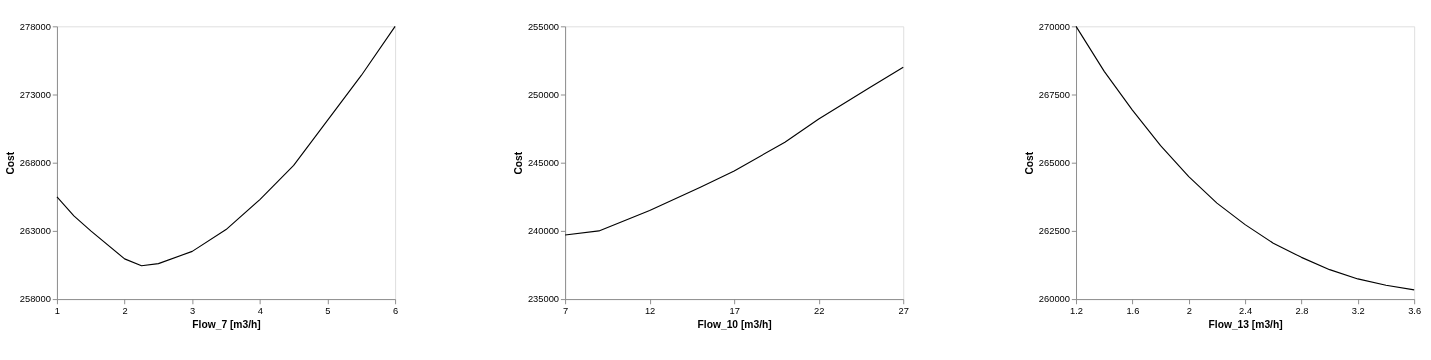 Image resolution: width=1431 pixels, height=360 pixels. I want to click on y-tick-label: 273000, so click(35, 94).